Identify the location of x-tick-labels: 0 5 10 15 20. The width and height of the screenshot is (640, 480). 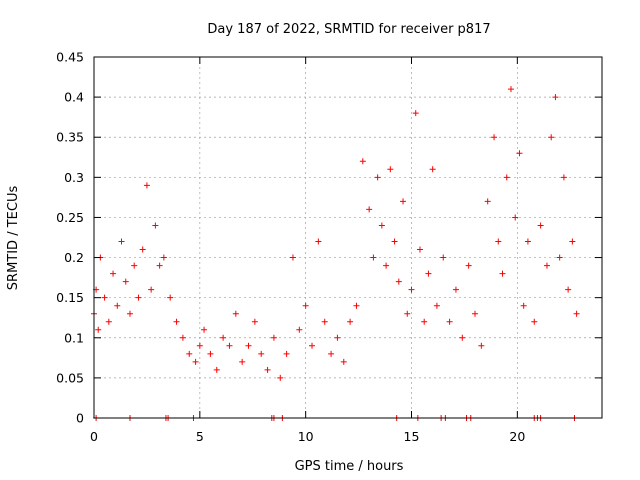
(307, 436).